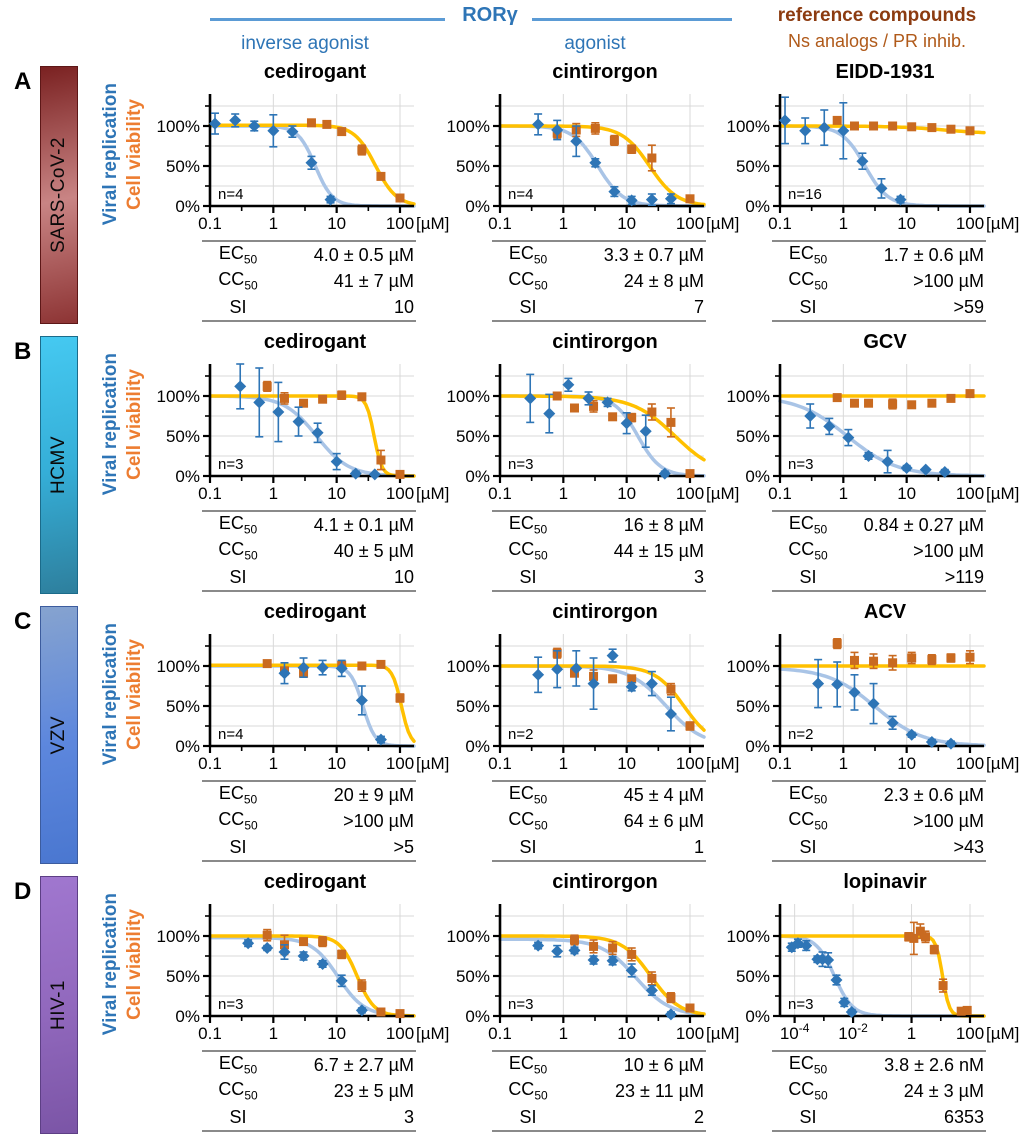 The width and height of the screenshot is (1031, 1147). What do you see at coordinates (599, 525) in the screenshot?
I see `ec50-row: EC50 16 ± 8 µM` at bounding box center [599, 525].